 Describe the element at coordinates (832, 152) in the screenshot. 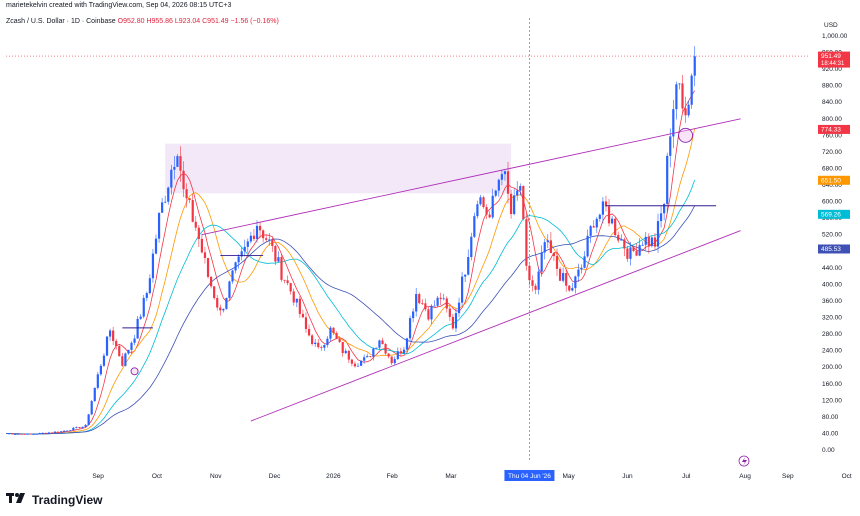

I see `y-tick-label: 720.00` at that location.